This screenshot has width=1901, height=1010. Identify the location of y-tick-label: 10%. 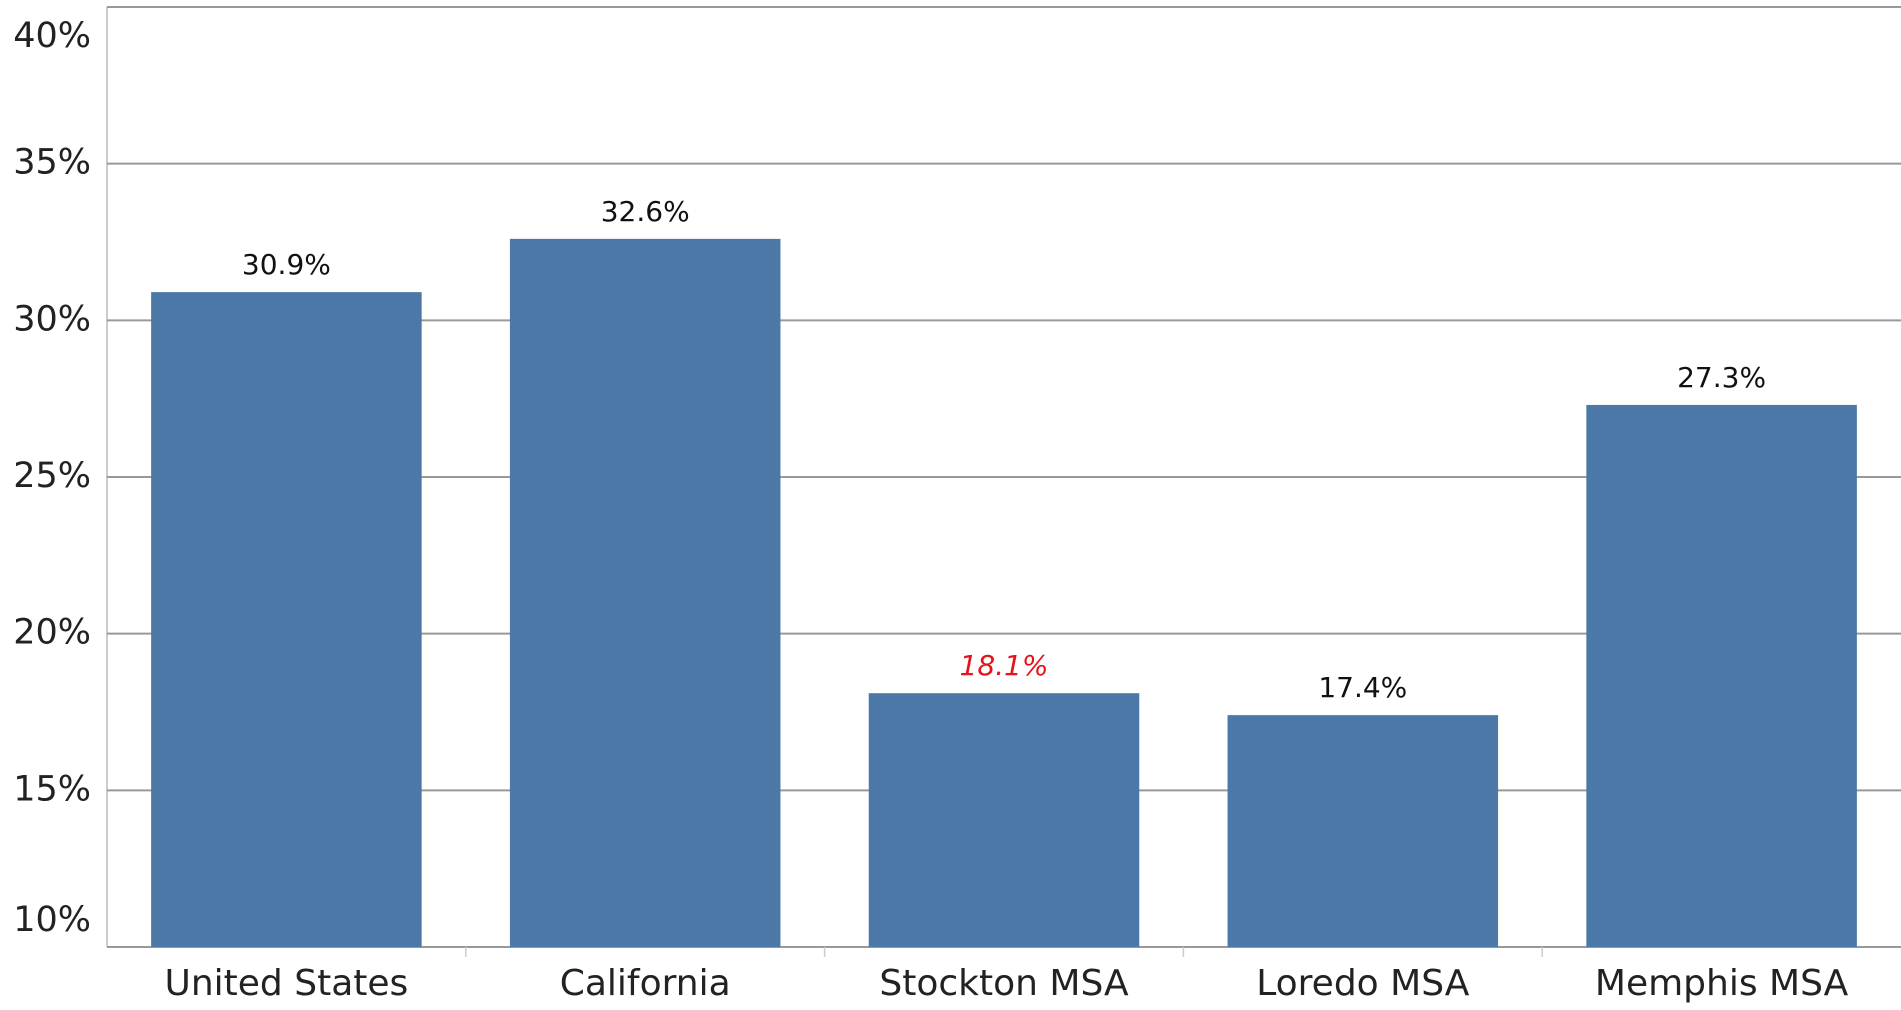
(52, 920).